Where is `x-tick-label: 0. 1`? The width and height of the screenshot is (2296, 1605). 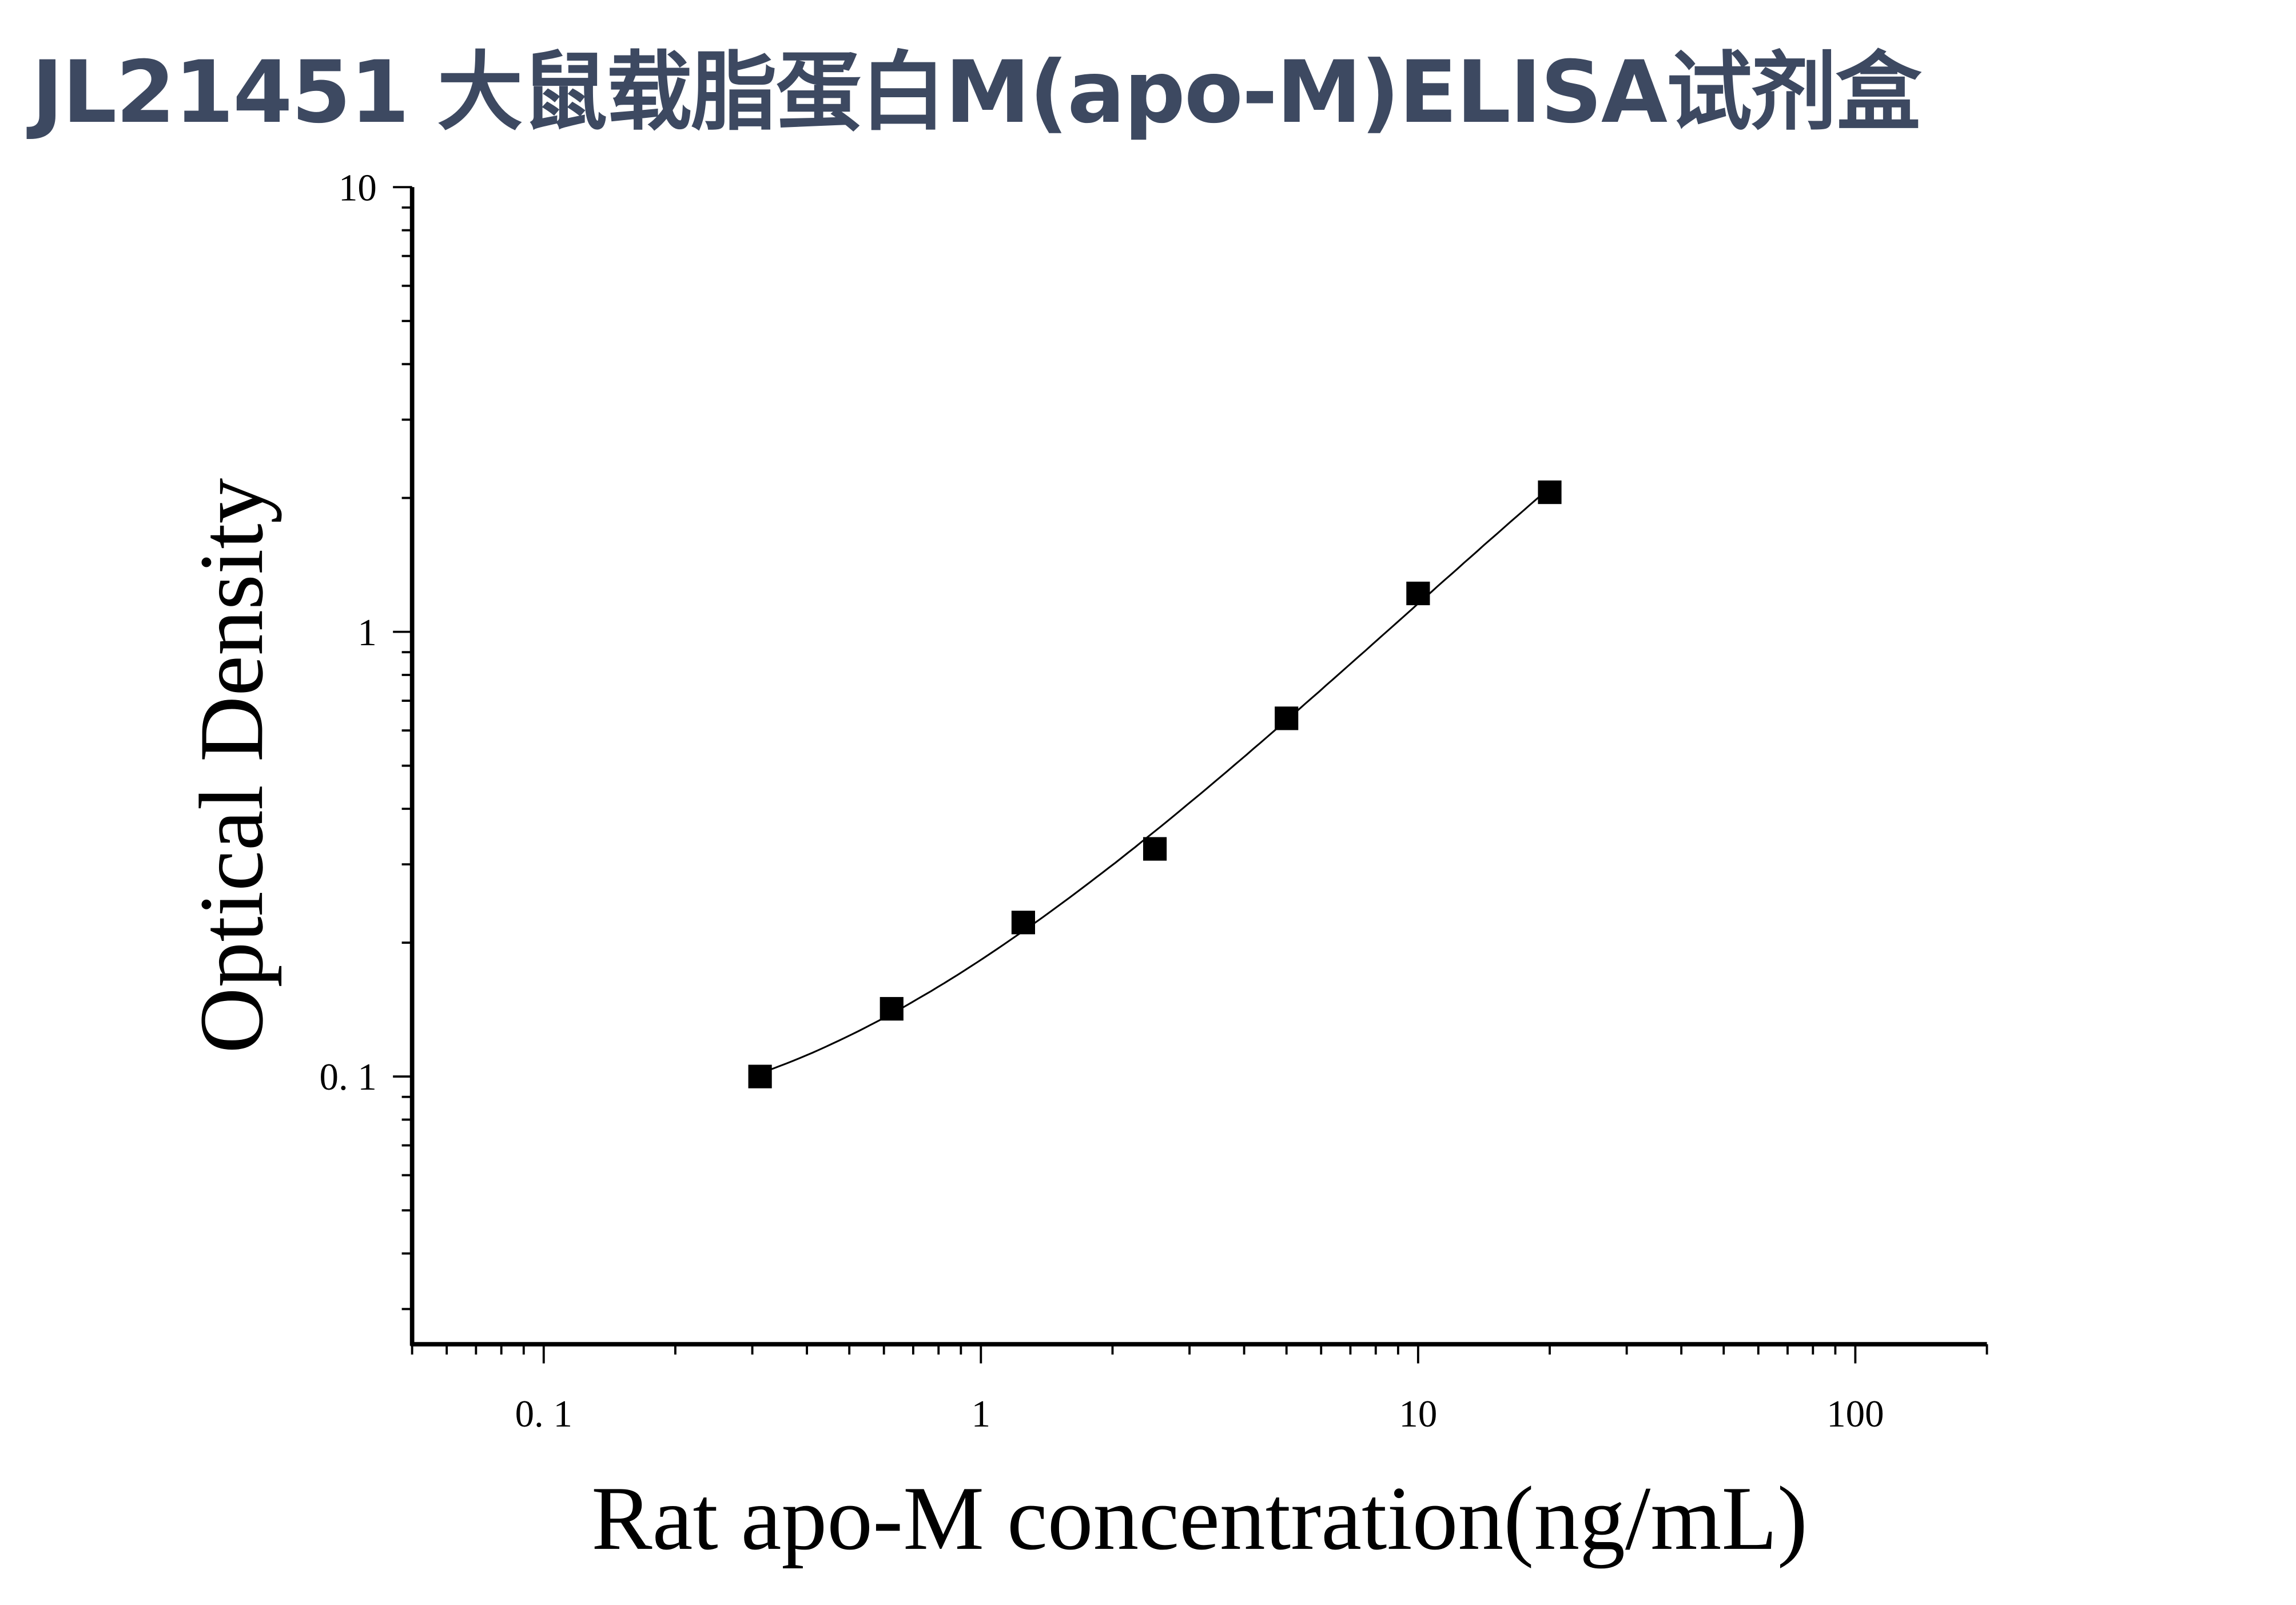 x-tick-label: 0. 1 is located at coordinates (543, 1414).